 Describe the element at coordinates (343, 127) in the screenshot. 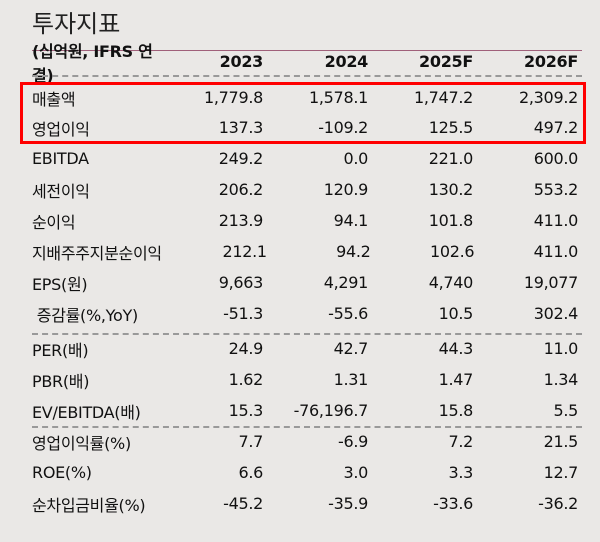

I see `cell-value: -109.2` at that location.